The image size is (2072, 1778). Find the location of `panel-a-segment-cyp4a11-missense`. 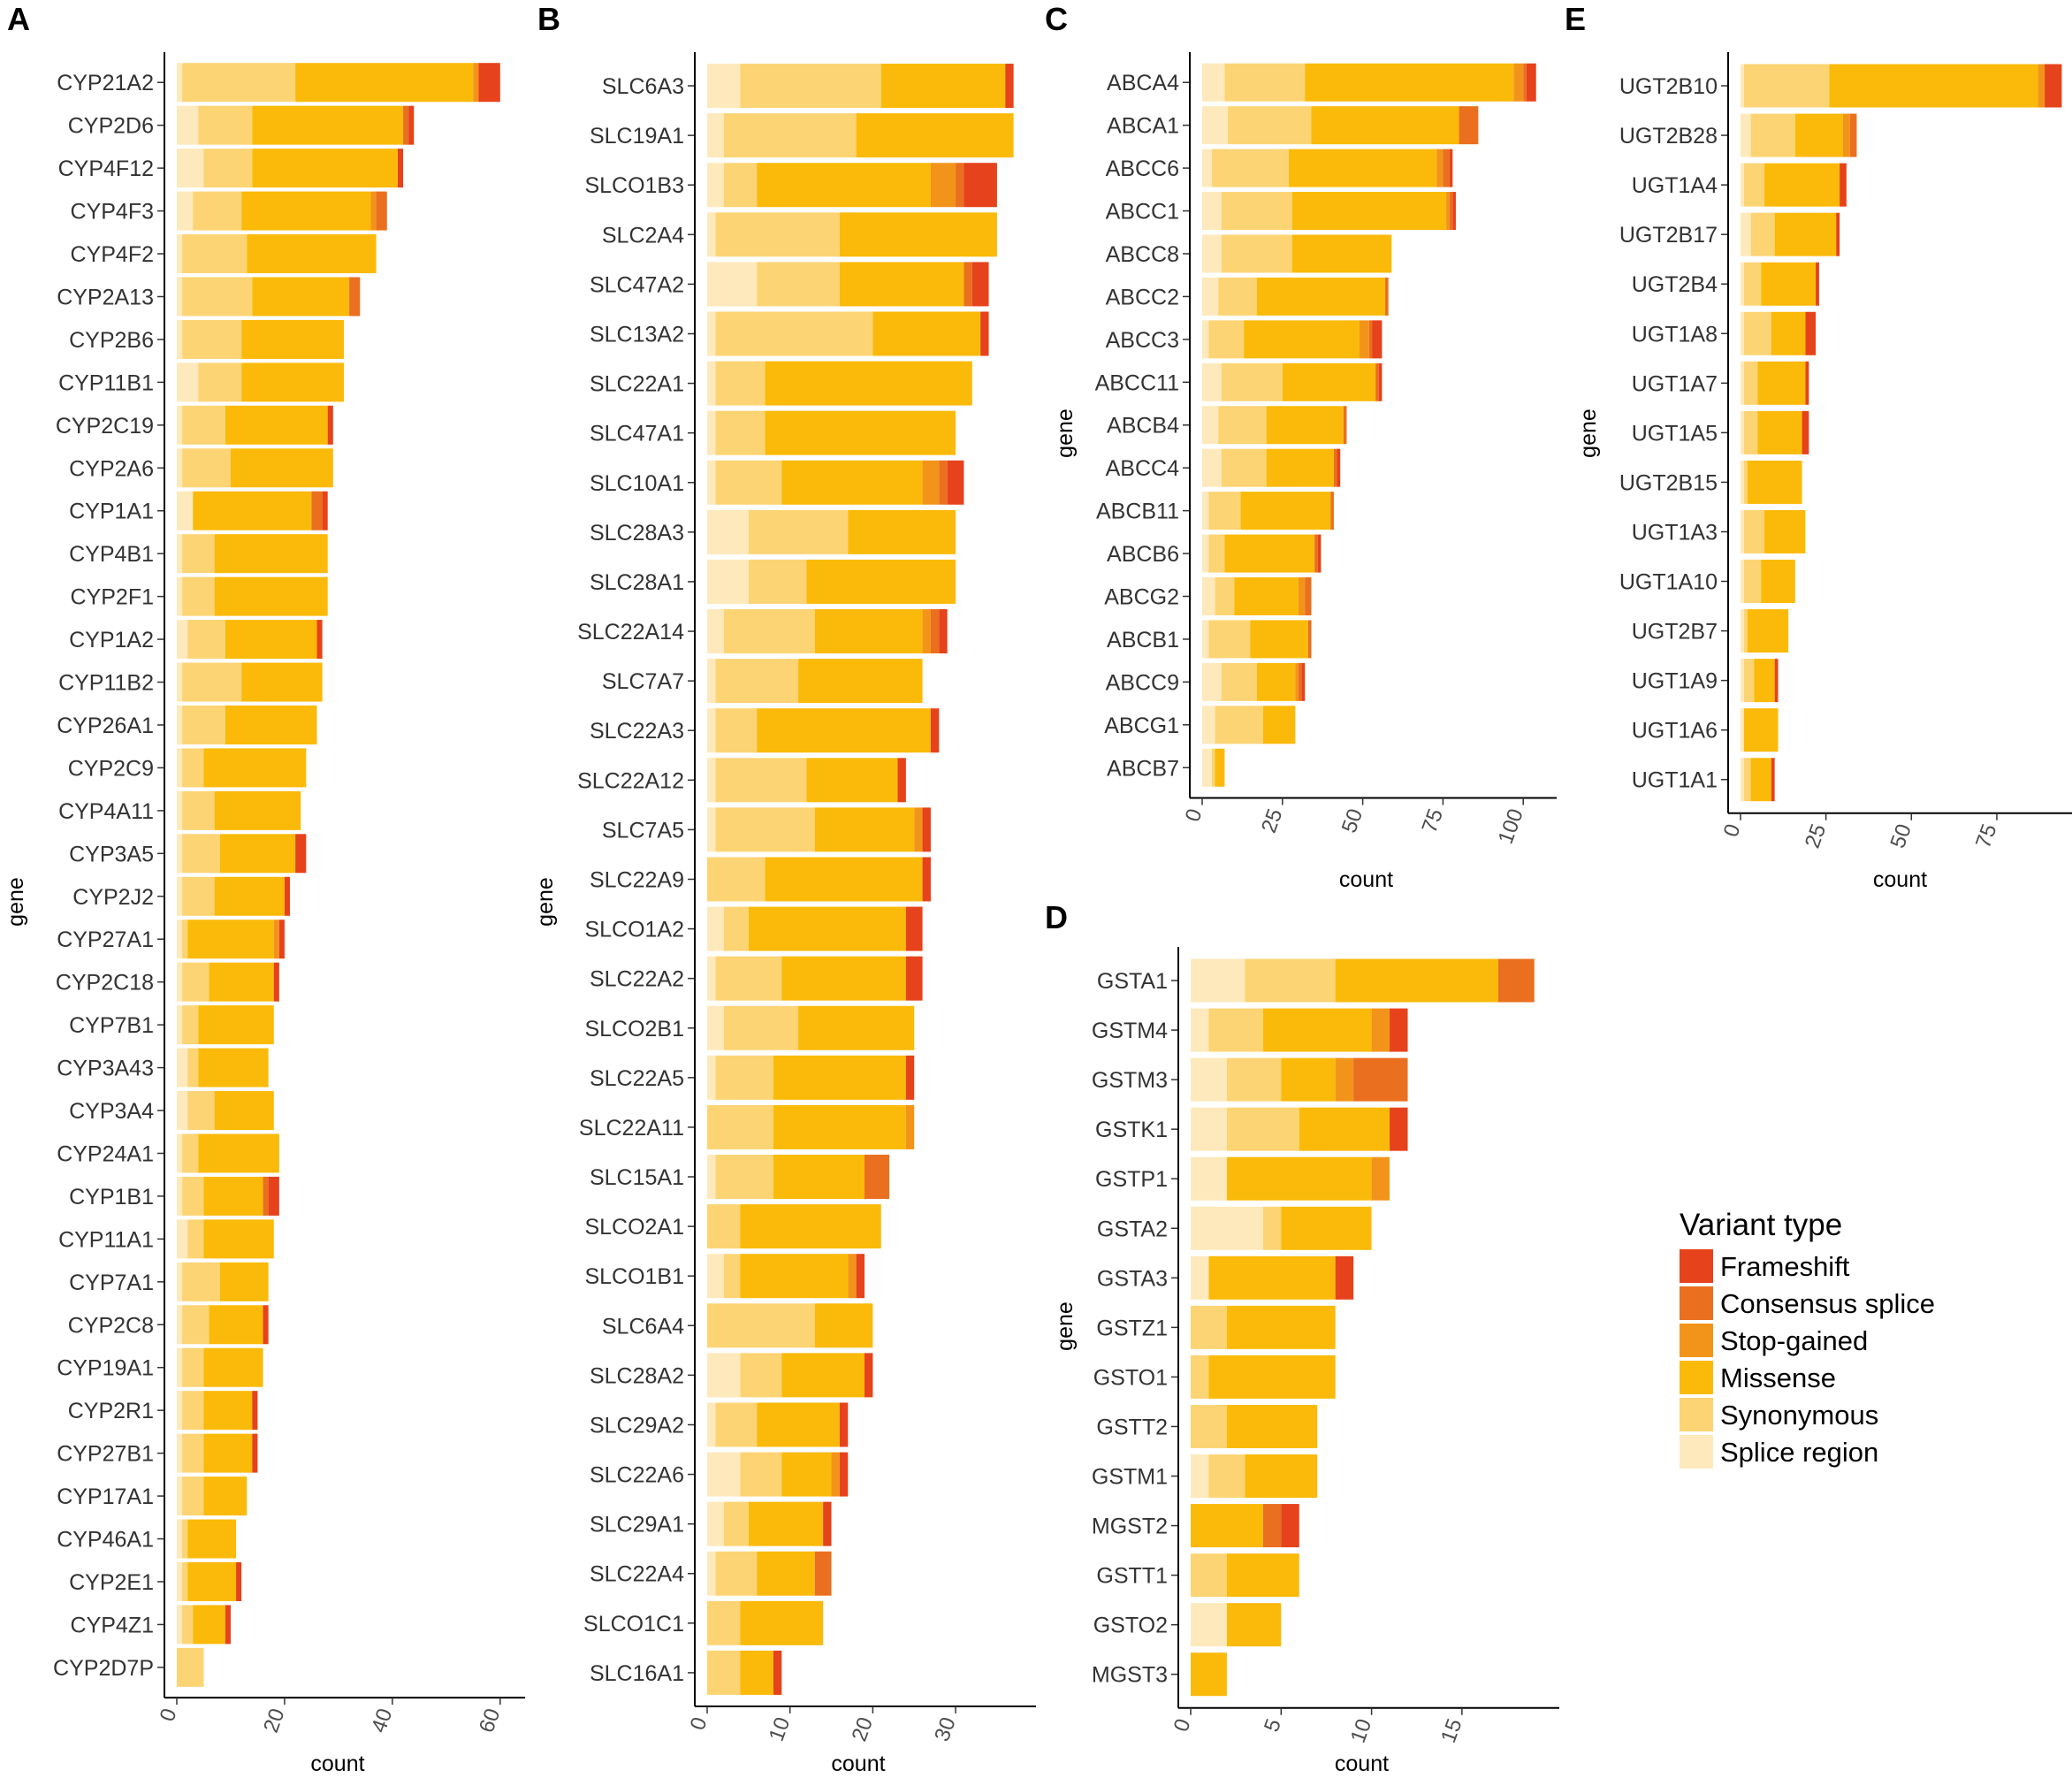

panel-a-segment-cyp4a11-missense is located at coordinates (257, 810).